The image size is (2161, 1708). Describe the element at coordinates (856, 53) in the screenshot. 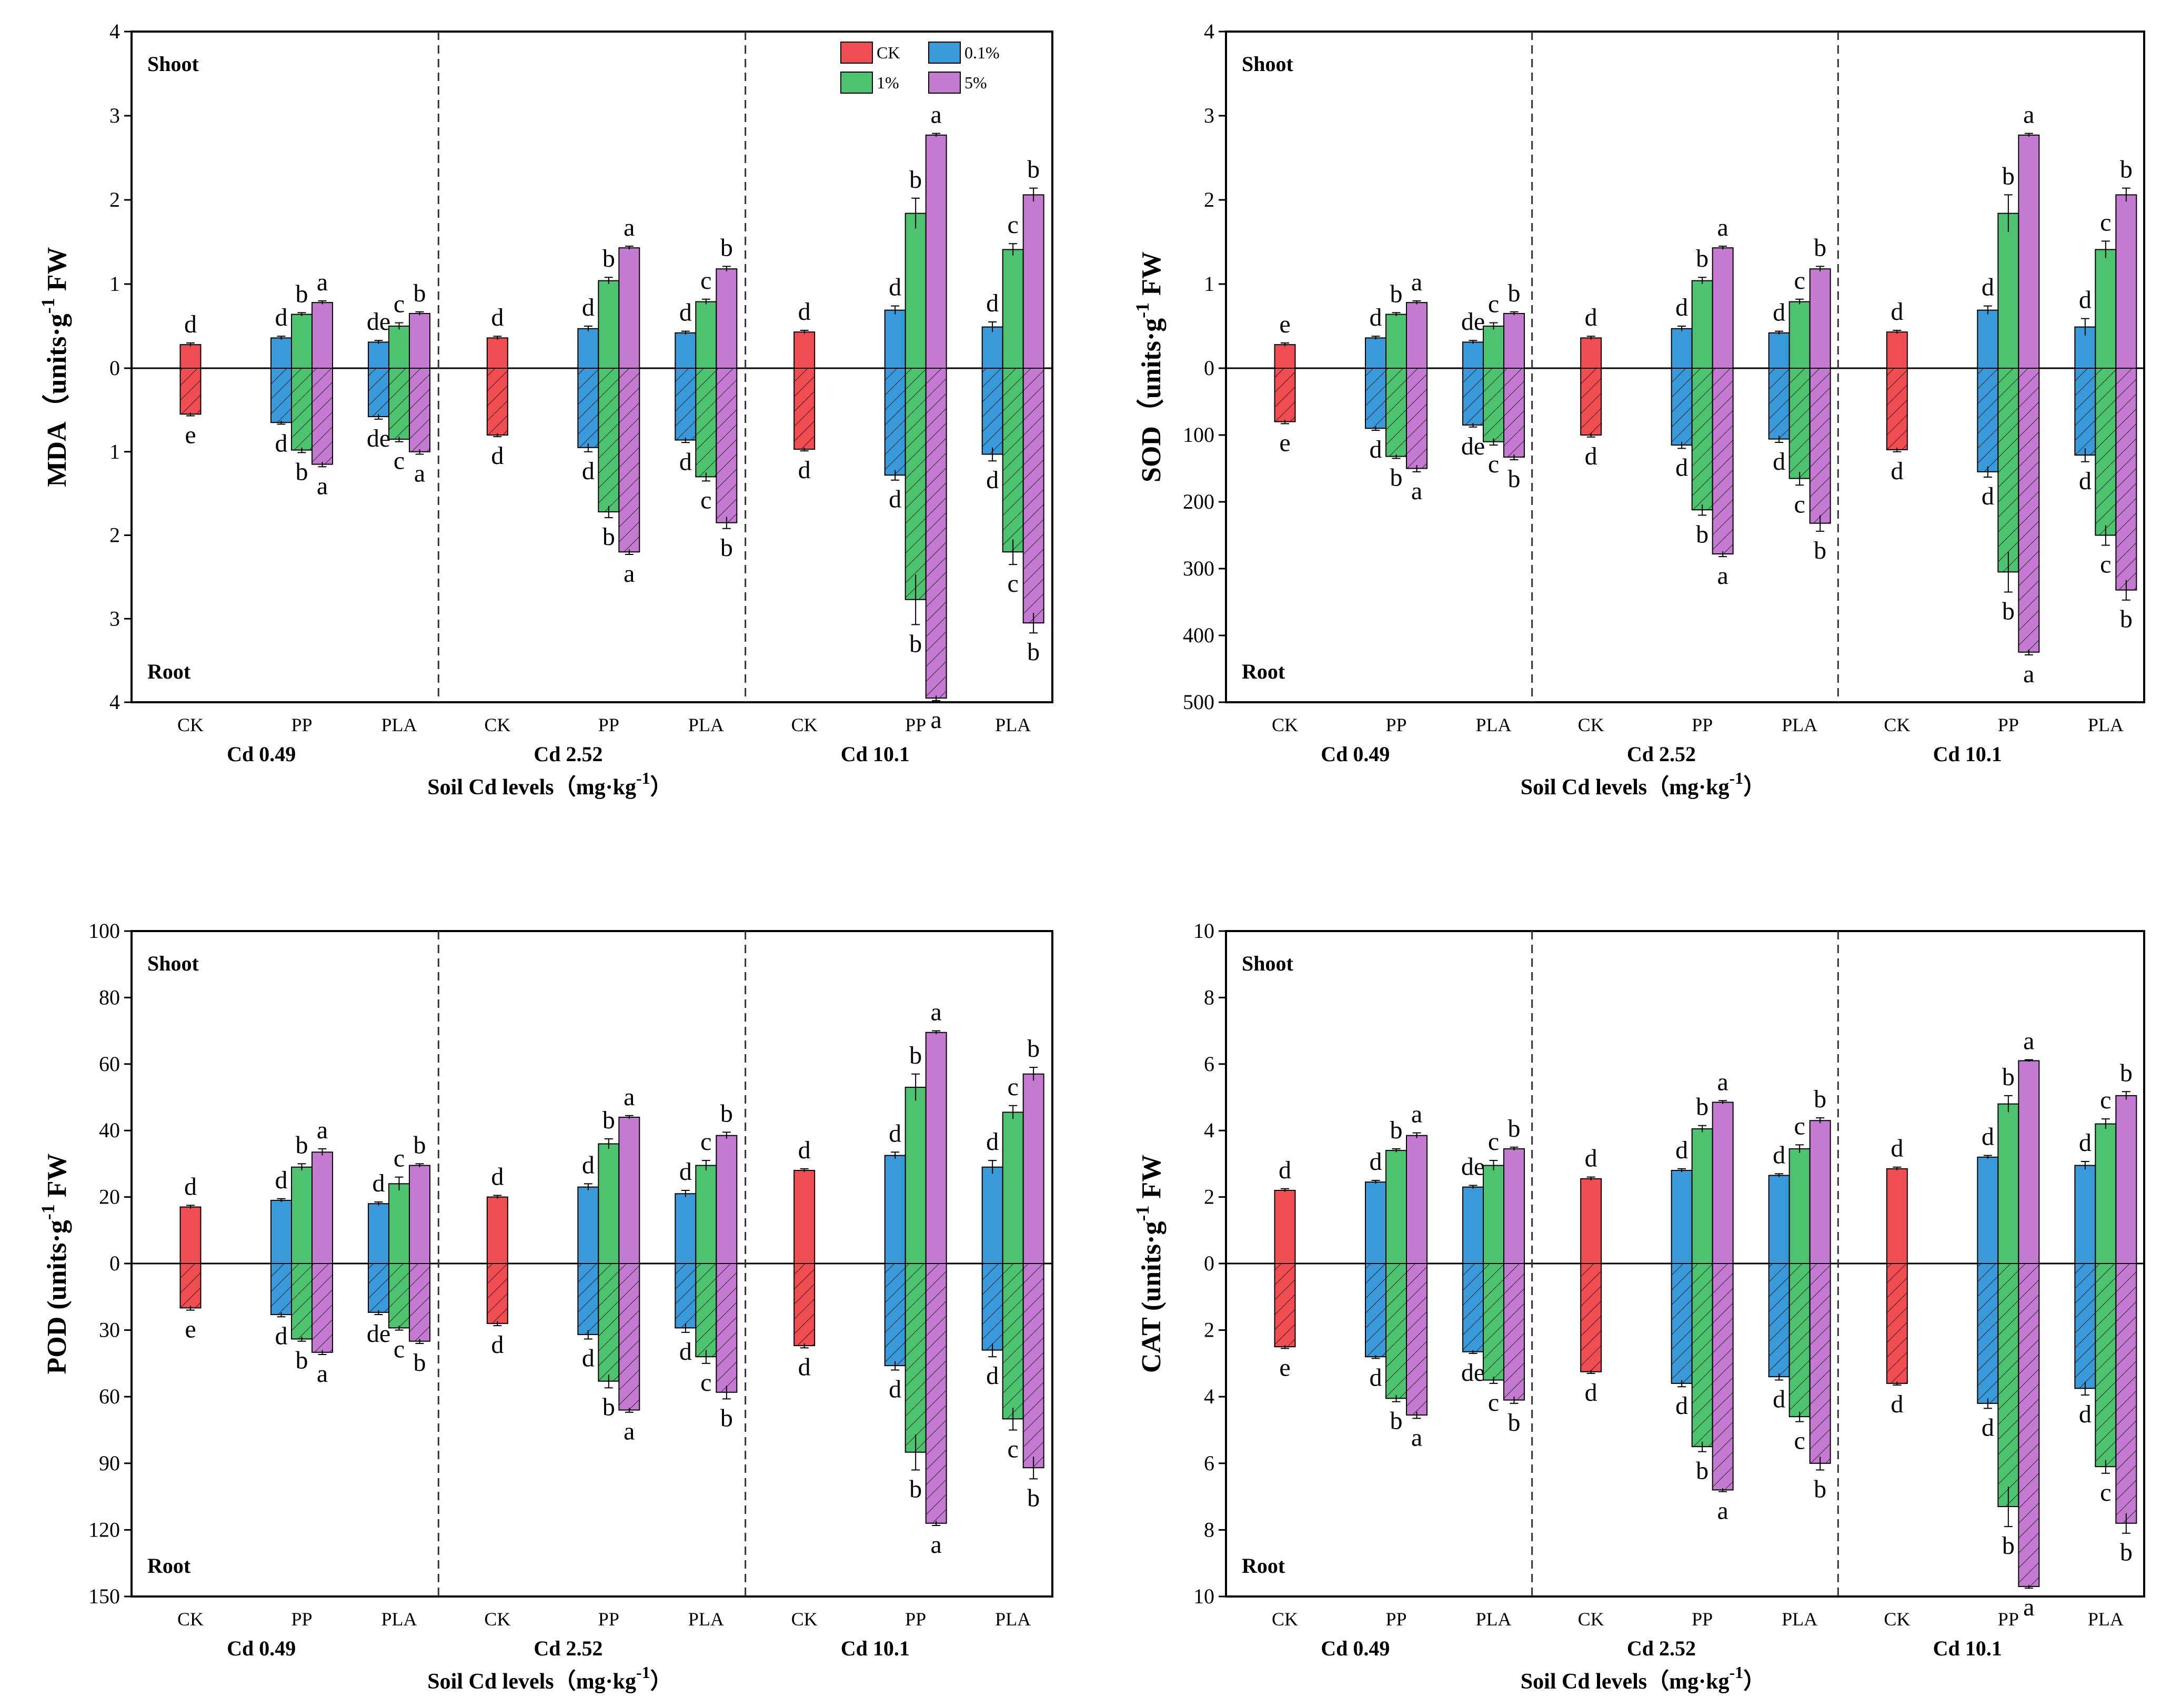

I see `legend-swatch-ck` at that location.